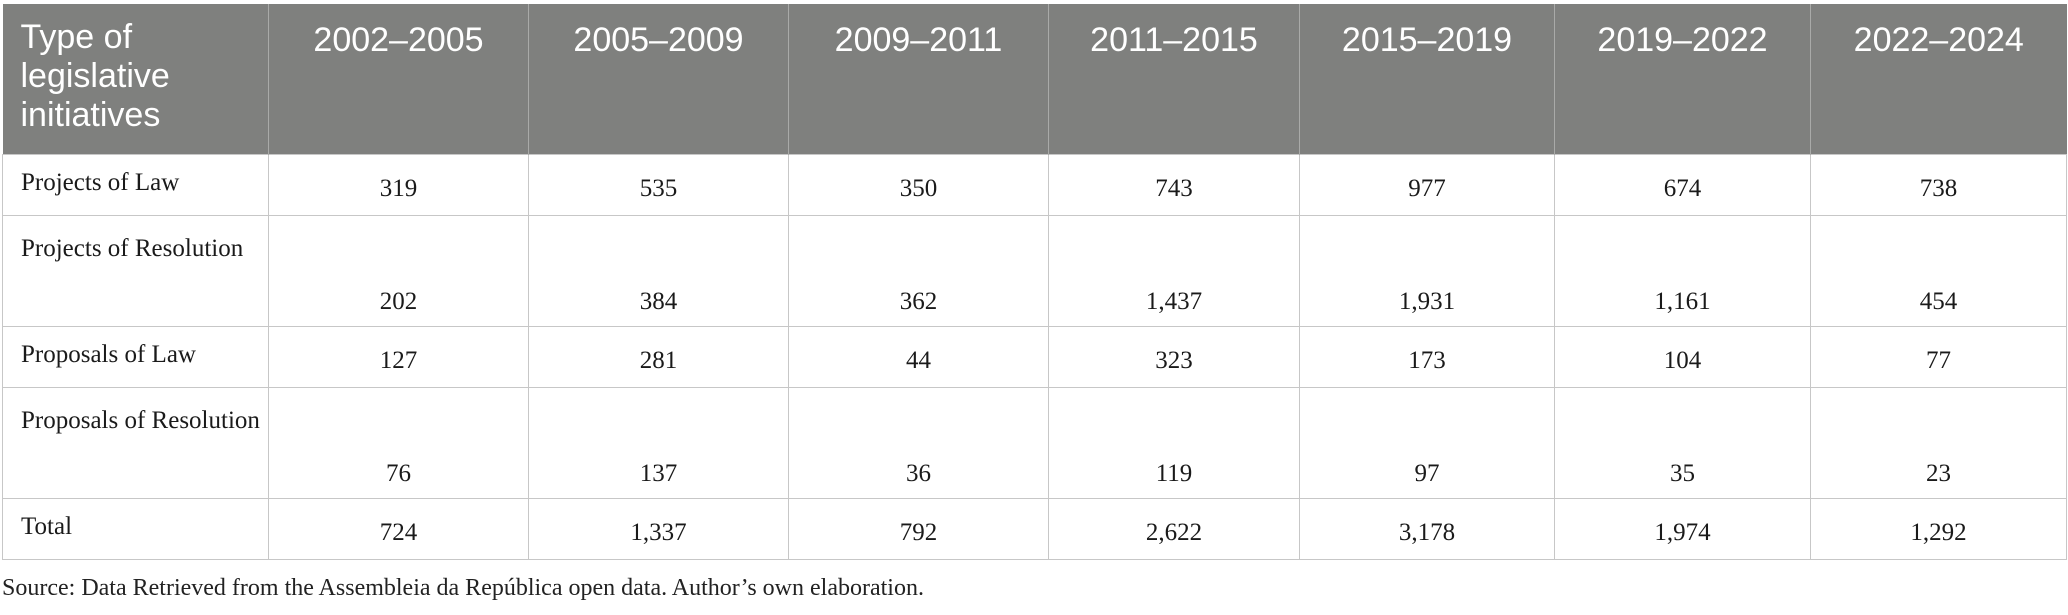  What do you see at coordinates (398, 356) in the screenshot?
I see `table-cell: 127` at bounding box center [398, 356].